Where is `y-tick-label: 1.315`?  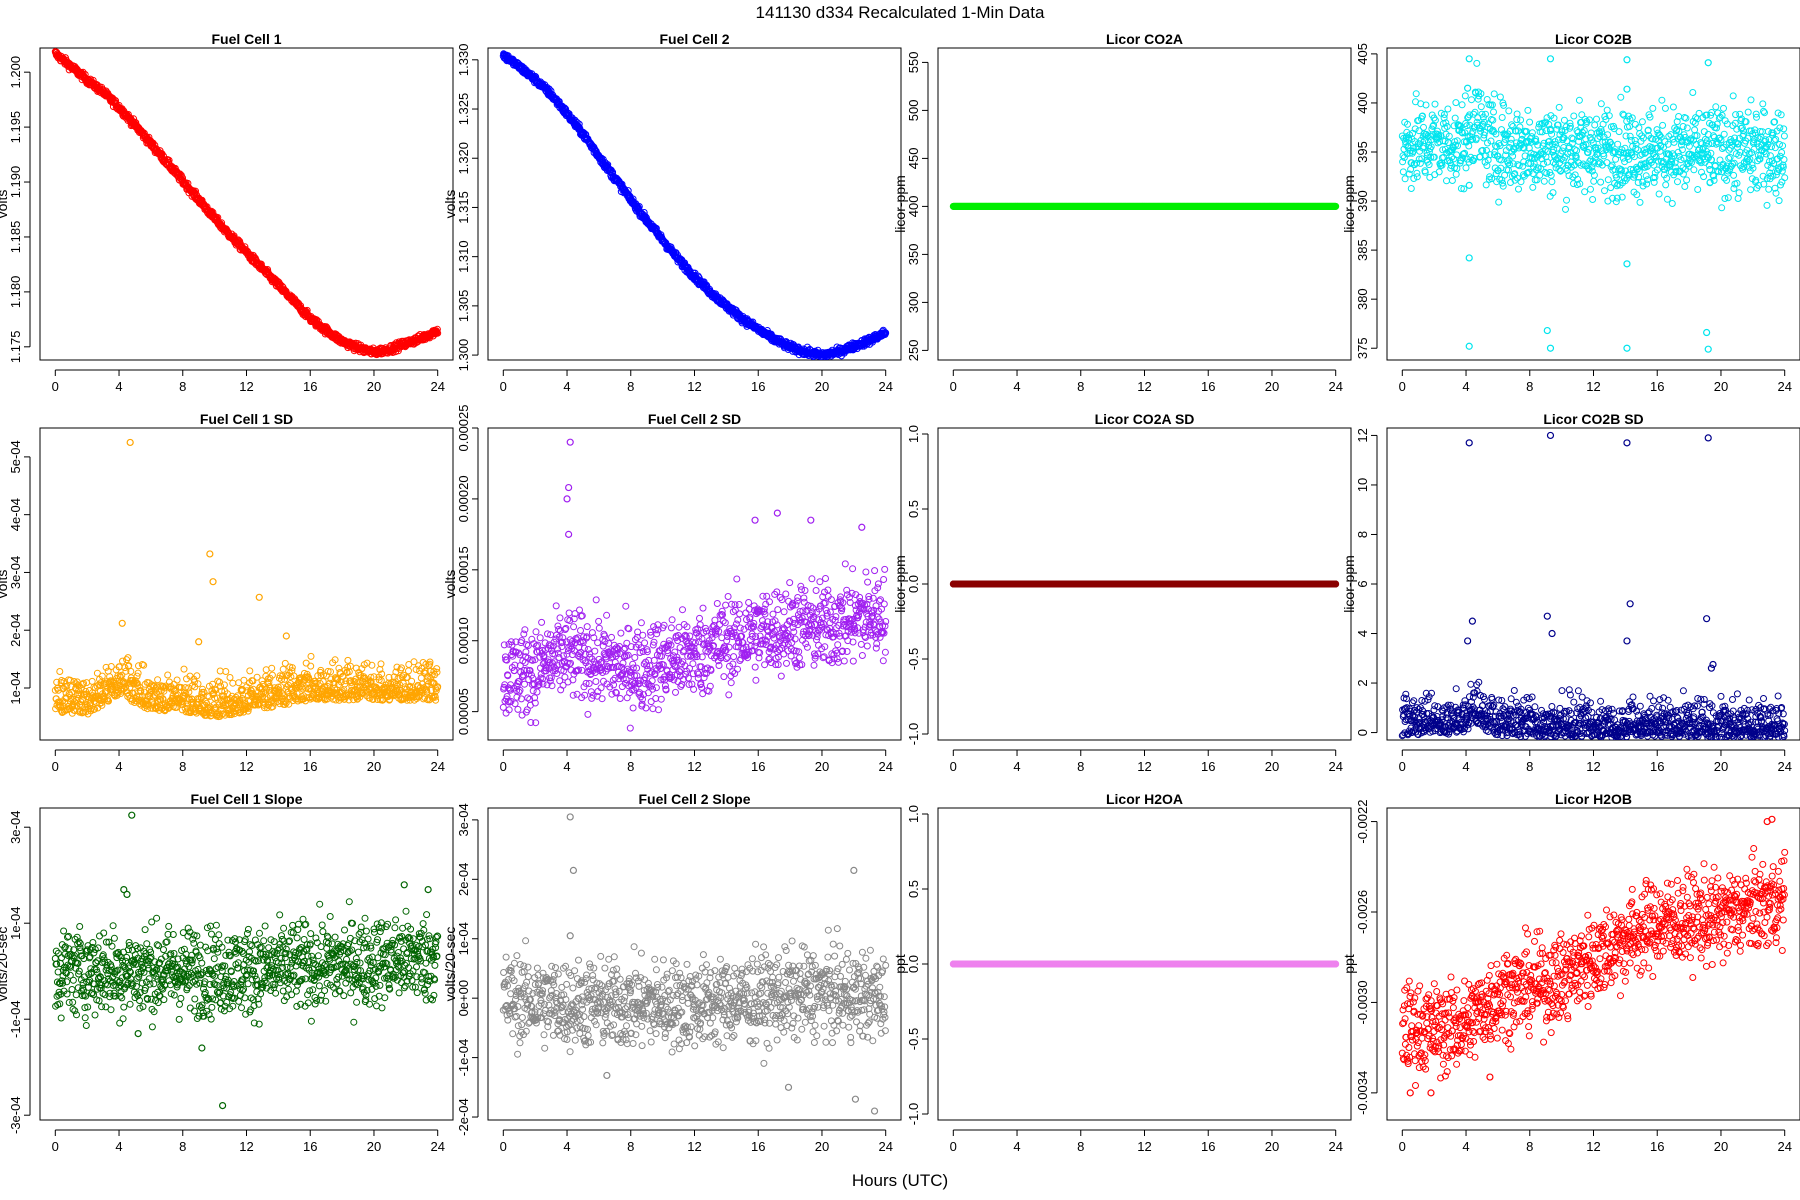
y-tick-label: 1.315 is located at coordinates (463, 207).